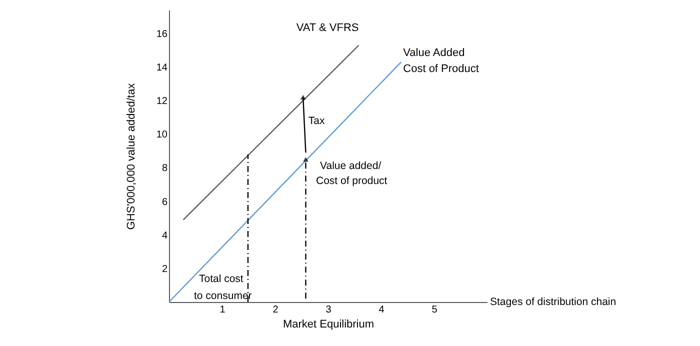 The height and width of the screenshot is (346, 700). What do you see at coordinates (131, 156) in the screenshot?
I see `y-axis-title: GHS'000,000 value added/tax` at bounding box center [131, 156].